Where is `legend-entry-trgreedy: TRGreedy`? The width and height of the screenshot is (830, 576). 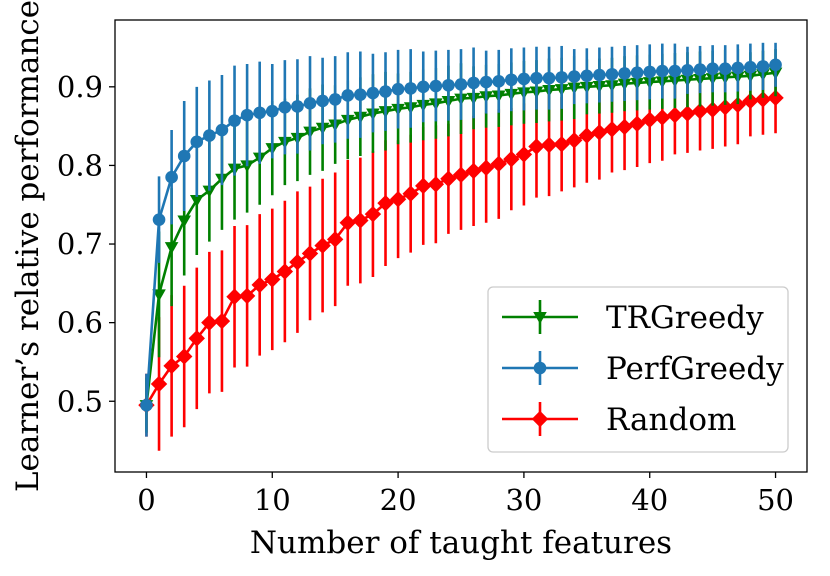
legend-entry-trgreedy: TRGreedy is located at coordinates (633, 318).